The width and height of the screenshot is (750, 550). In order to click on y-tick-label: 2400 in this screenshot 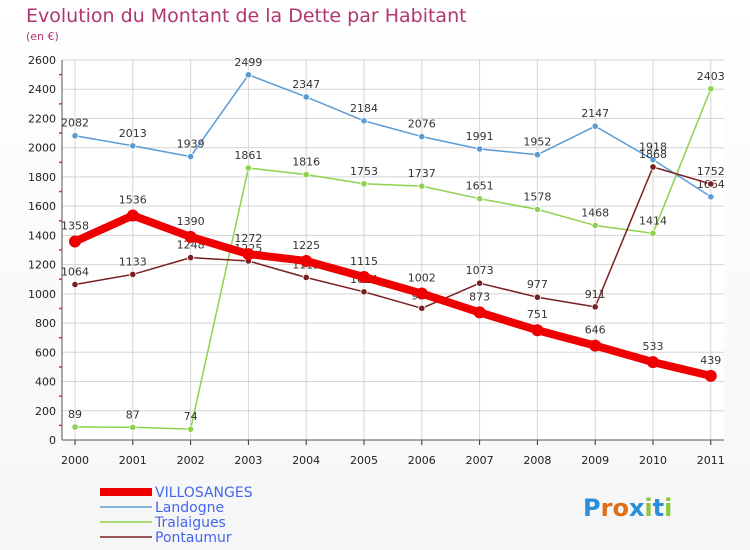, I will do `click(42, 89)`.